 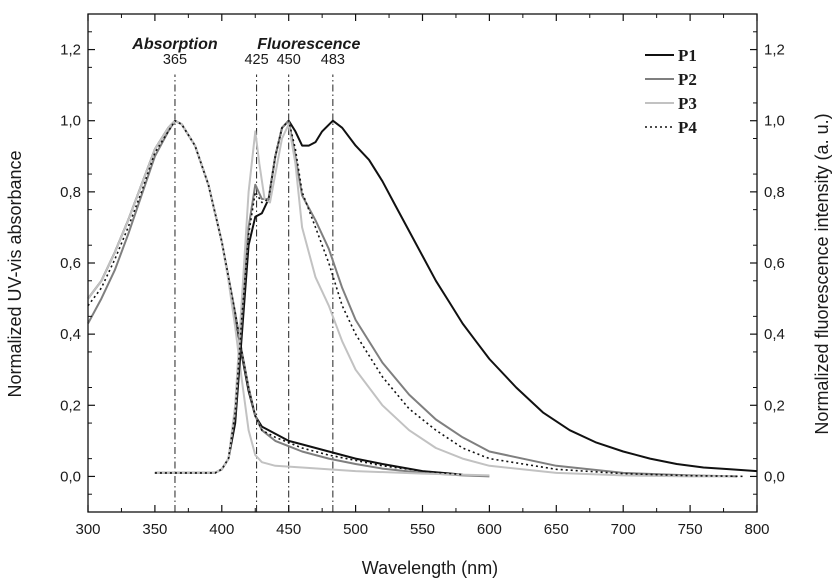 I want to click on legend: P1 P2 P3 P4, so click(x=671, y=91).